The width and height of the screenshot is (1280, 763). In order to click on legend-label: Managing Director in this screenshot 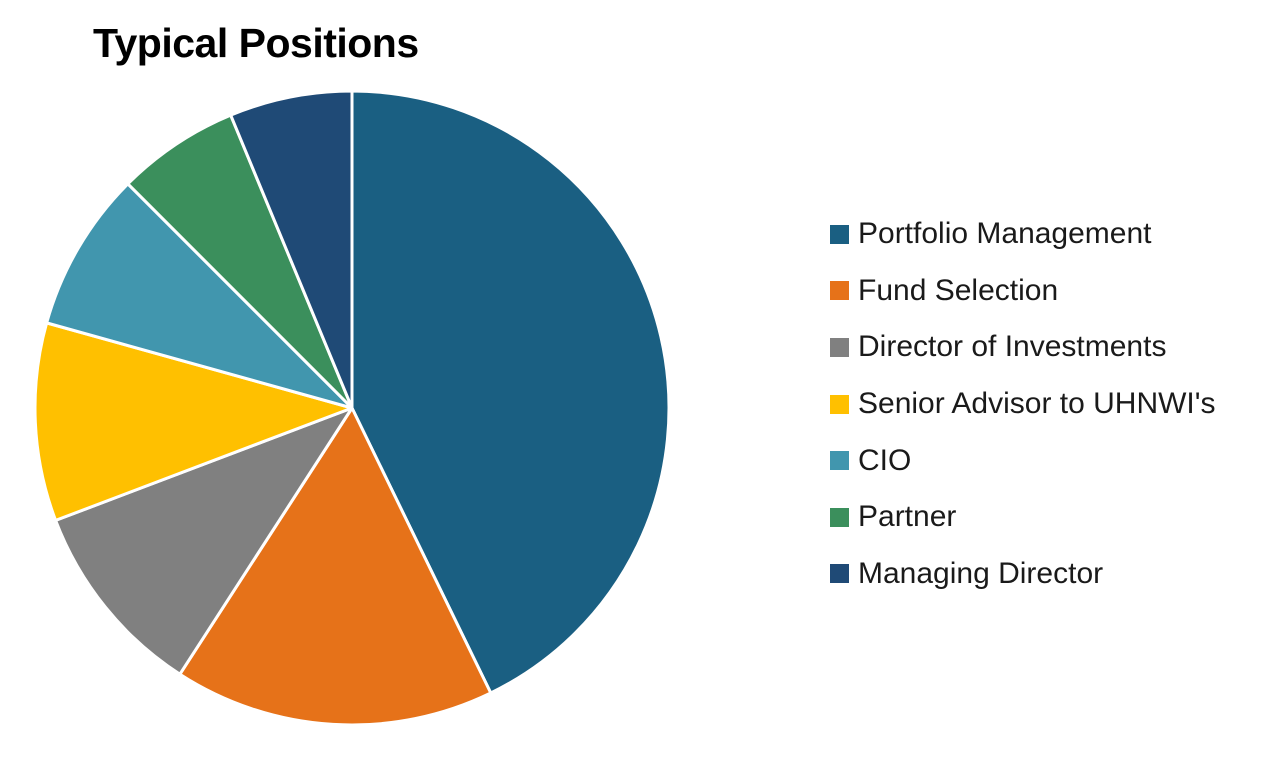, I will do `click(981, 573)`.